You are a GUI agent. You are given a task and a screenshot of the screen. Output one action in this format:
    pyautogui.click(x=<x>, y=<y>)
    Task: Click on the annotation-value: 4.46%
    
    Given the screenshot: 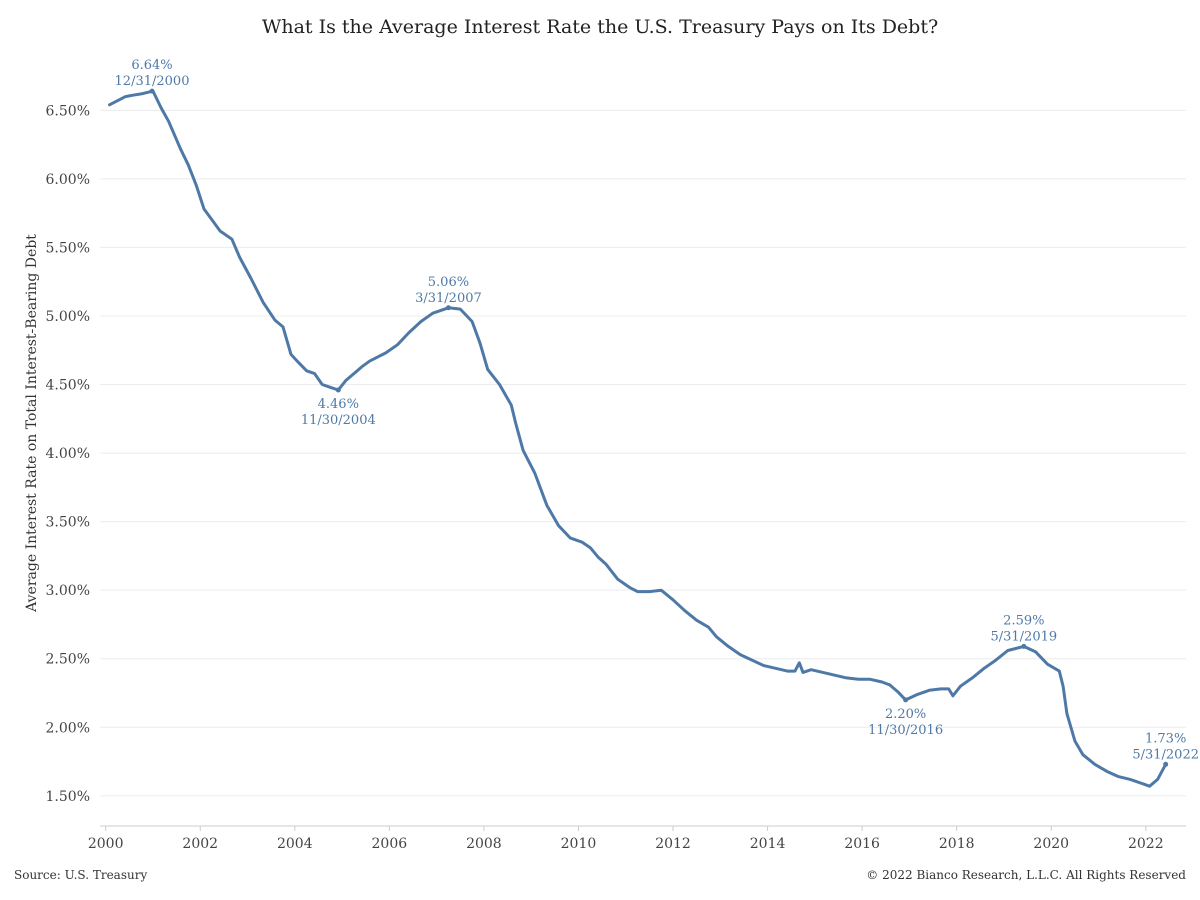 What is the action you would take?
    pyautogui.click(x=338, y=404)
    